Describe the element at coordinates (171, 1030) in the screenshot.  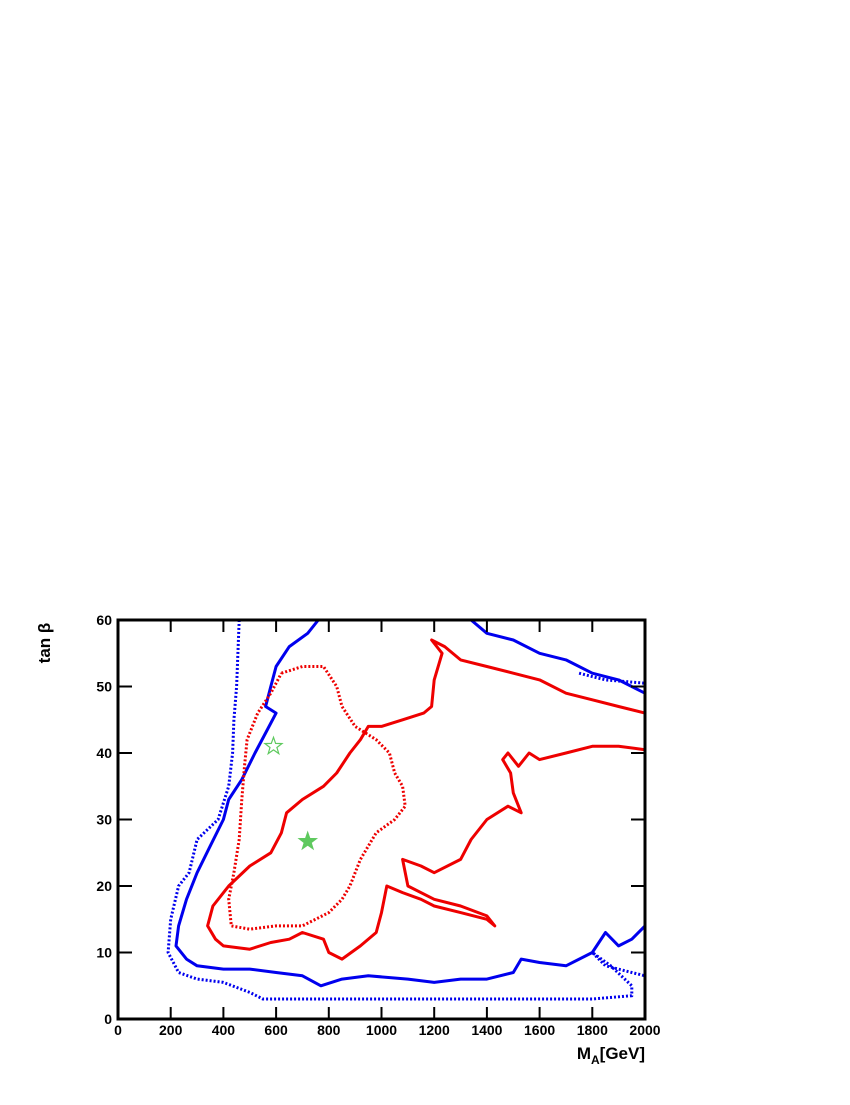
I see `x-tick-label: 200` at that location.